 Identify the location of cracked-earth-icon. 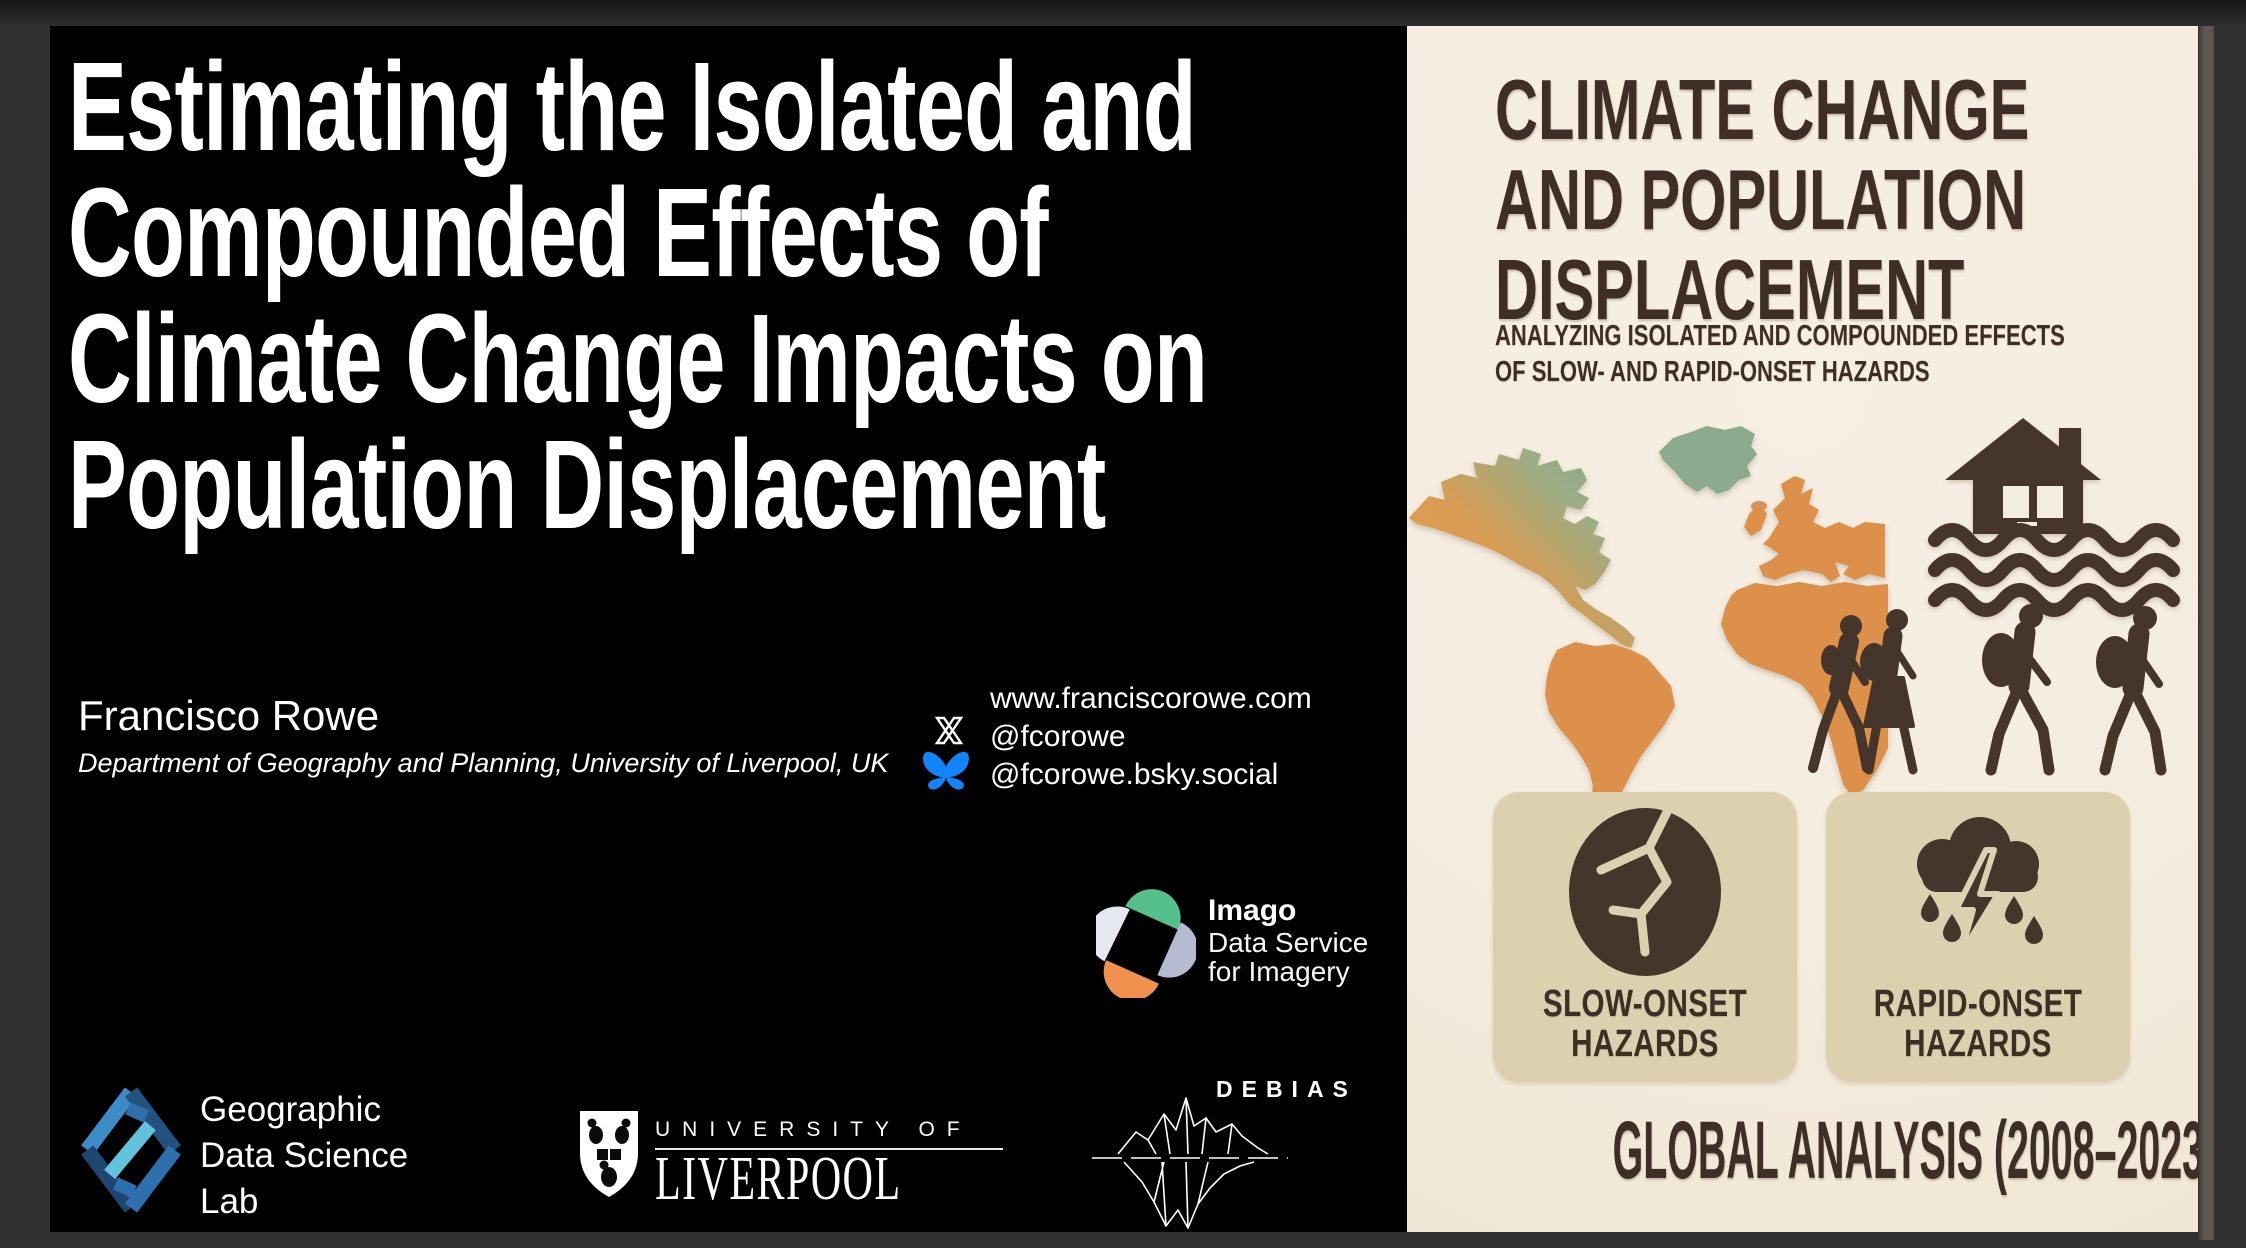
(1645, 891).